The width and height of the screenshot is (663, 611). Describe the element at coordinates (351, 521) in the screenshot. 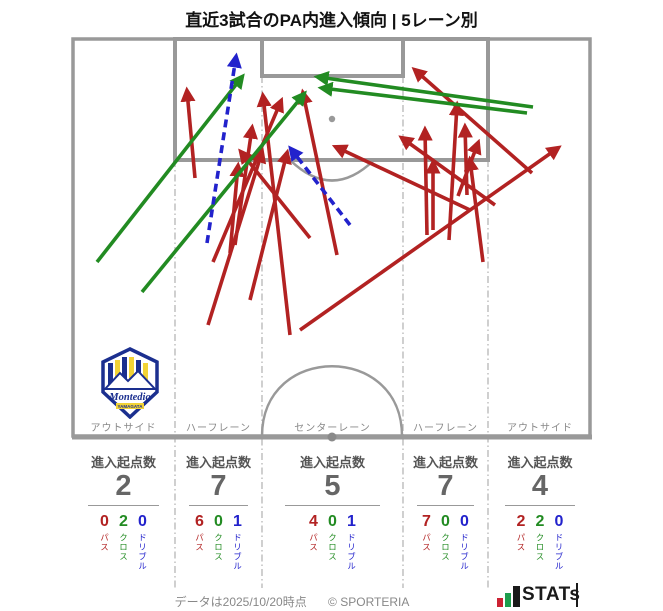

I see `dribble-count: 1` at that location.